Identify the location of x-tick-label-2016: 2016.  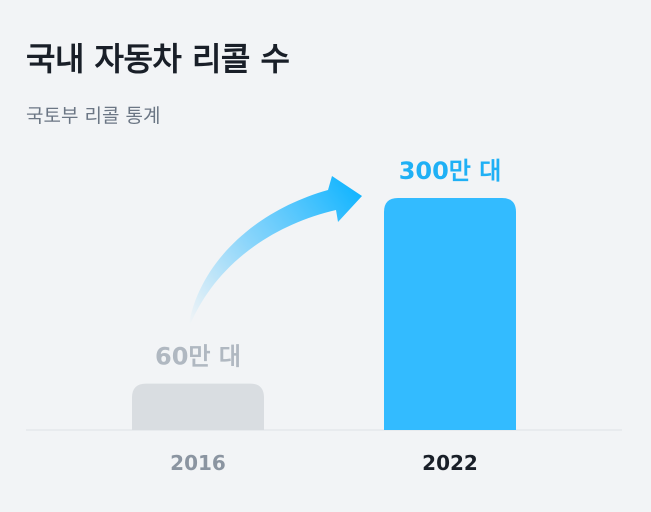
(198, 463).